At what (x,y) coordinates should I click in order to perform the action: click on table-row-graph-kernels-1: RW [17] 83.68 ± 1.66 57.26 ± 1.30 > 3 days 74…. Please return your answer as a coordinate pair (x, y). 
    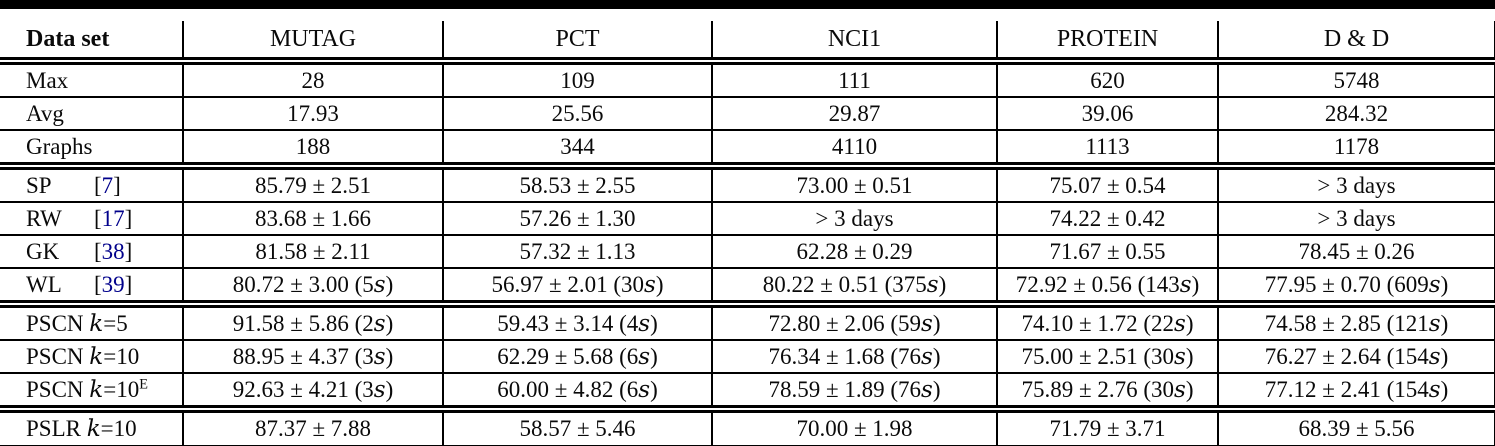
    Looking at the image, I should click on (747, 218).